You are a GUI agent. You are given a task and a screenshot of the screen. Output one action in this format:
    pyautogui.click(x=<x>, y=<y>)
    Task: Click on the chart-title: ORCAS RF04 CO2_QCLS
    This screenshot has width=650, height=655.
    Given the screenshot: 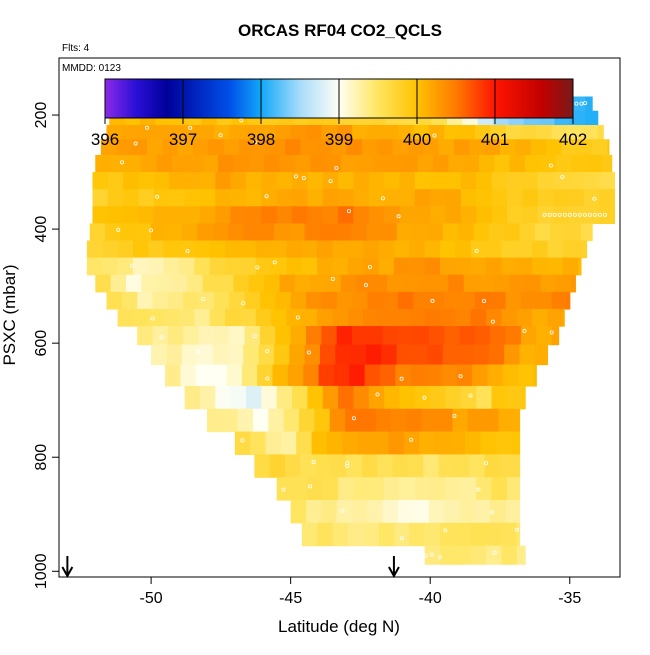 What is the action you would take?
    pyautogui.click(x=340, y=30)
    